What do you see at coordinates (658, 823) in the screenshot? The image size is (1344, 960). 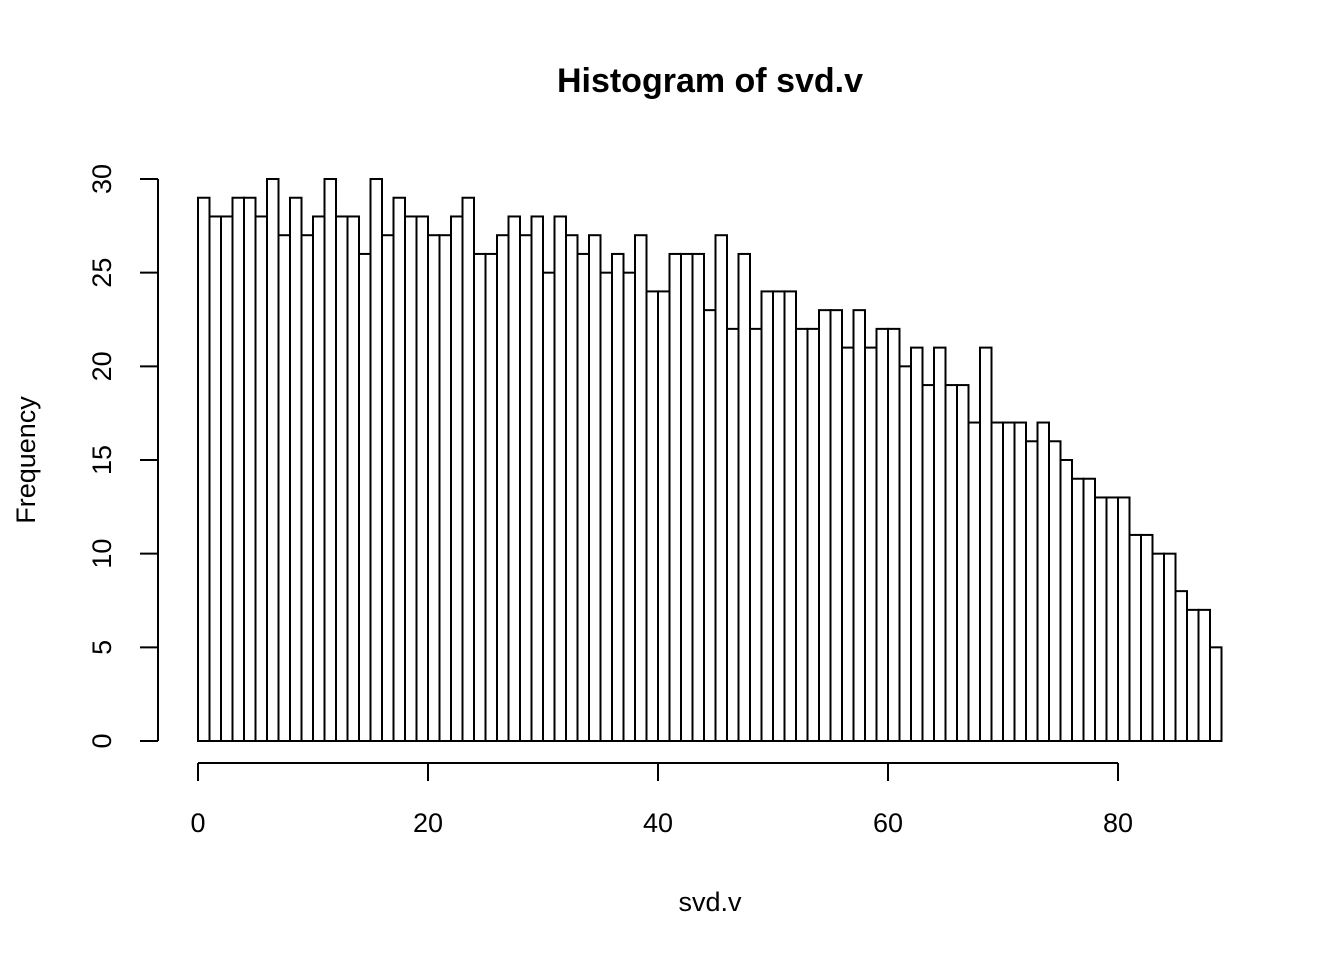 I see `x-tick-label: 40` at bounding box center [658, 823].